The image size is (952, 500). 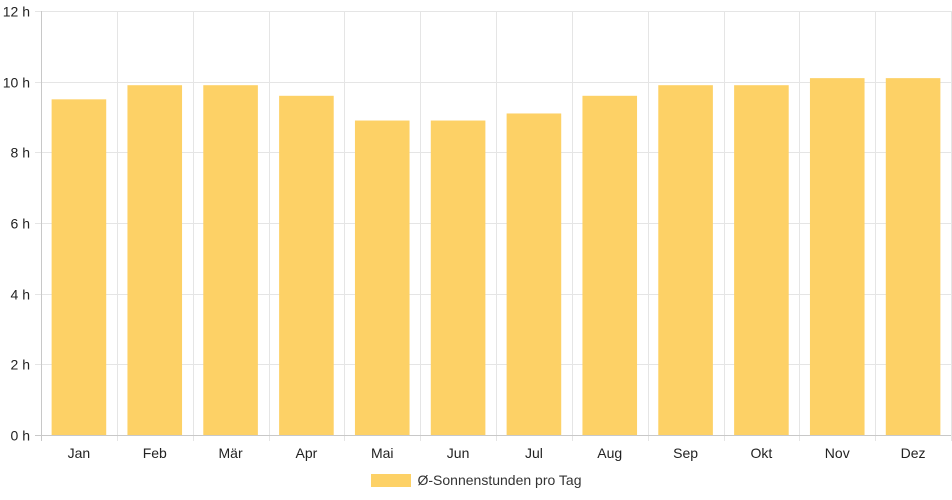 What do you see at coordinates (231, 453) in the screenshot?
I see `x-tick-label: Mär` at bounding box center [231, 453].